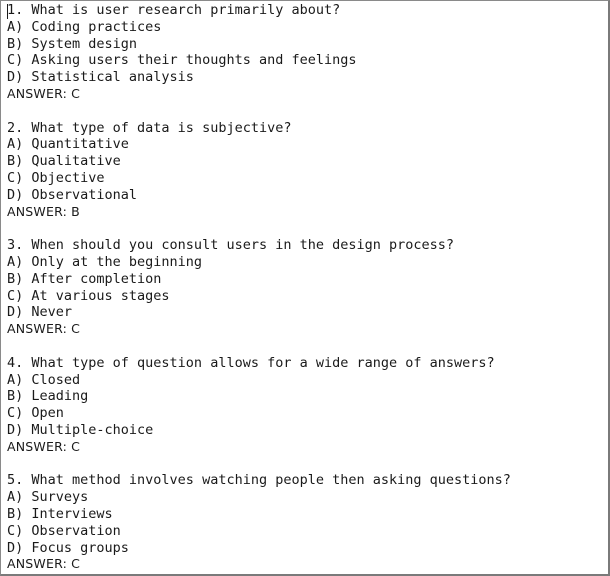 The width and height of the screenshot is (610, 576). Describe the element at coordinates (48, 396) in the screenshot. I see `answer-option: B) Leading` at that location.